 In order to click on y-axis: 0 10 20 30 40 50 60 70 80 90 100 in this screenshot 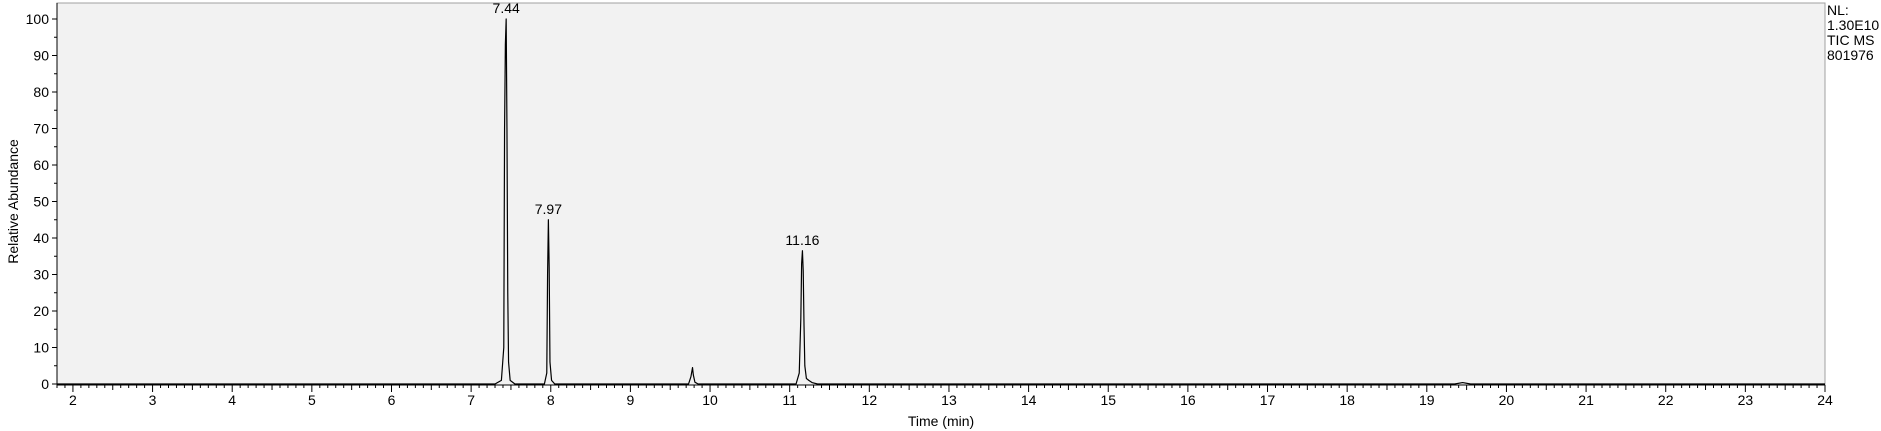, I will do `click(42, 197)`.